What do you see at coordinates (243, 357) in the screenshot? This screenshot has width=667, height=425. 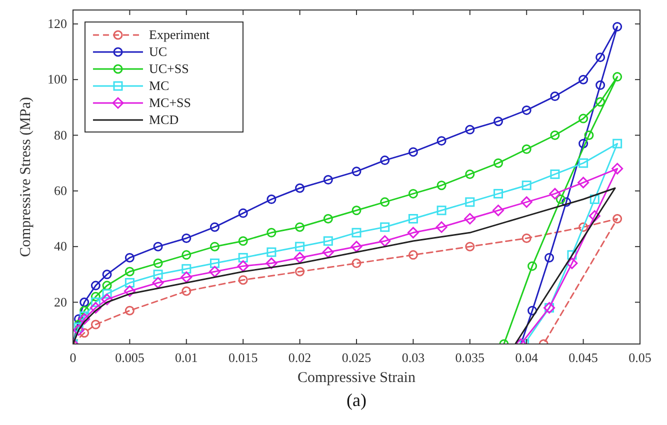 I see `x-tick-label: 0.015` at bounding box center [243, 357].